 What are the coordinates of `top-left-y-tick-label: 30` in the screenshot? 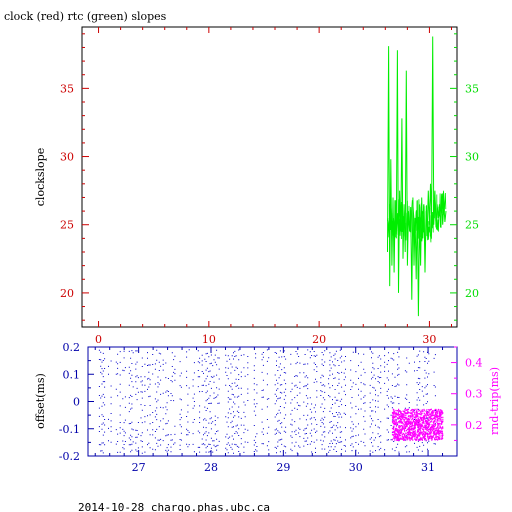 It's located at (67, 157).